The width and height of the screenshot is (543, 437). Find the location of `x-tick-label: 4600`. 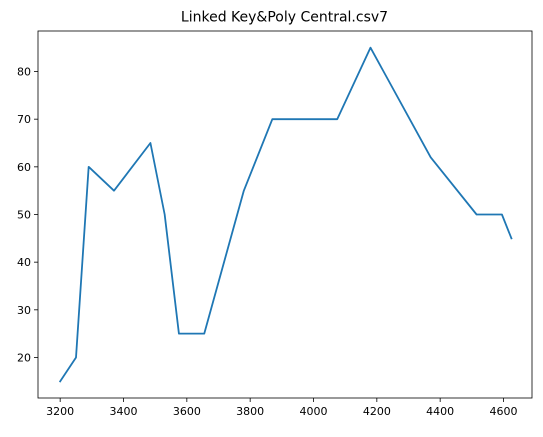

x-tick-label: 4600 is located at coordinates (504, 411).